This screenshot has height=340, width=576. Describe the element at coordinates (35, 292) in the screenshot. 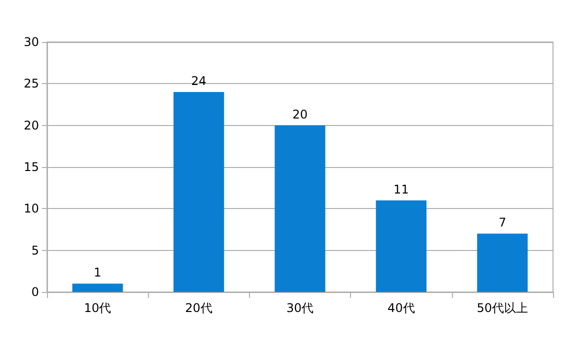

I see `y-tick-label: 0` at that location.